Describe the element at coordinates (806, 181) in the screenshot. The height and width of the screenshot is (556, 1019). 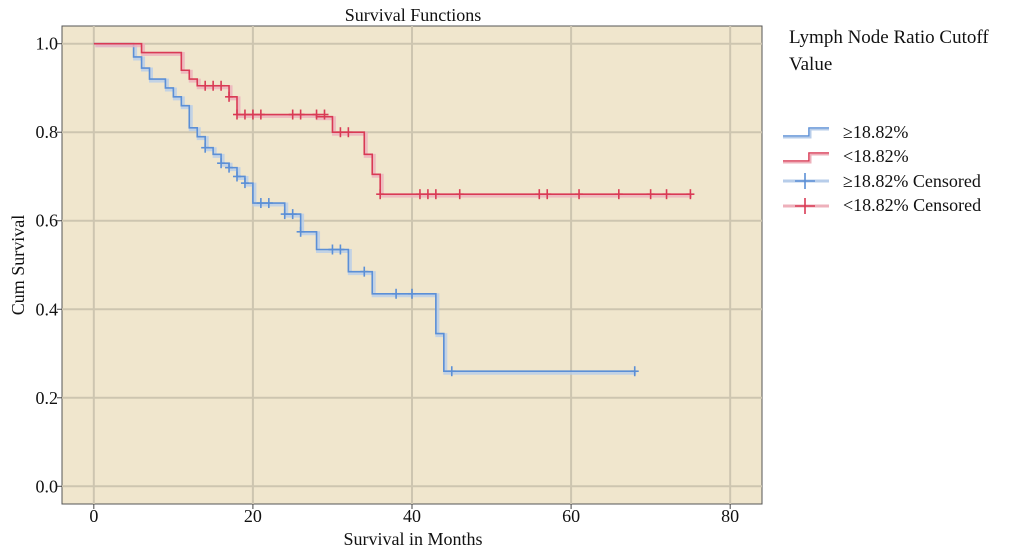
I see `legend-swatch-high-censored-icon` at that location.